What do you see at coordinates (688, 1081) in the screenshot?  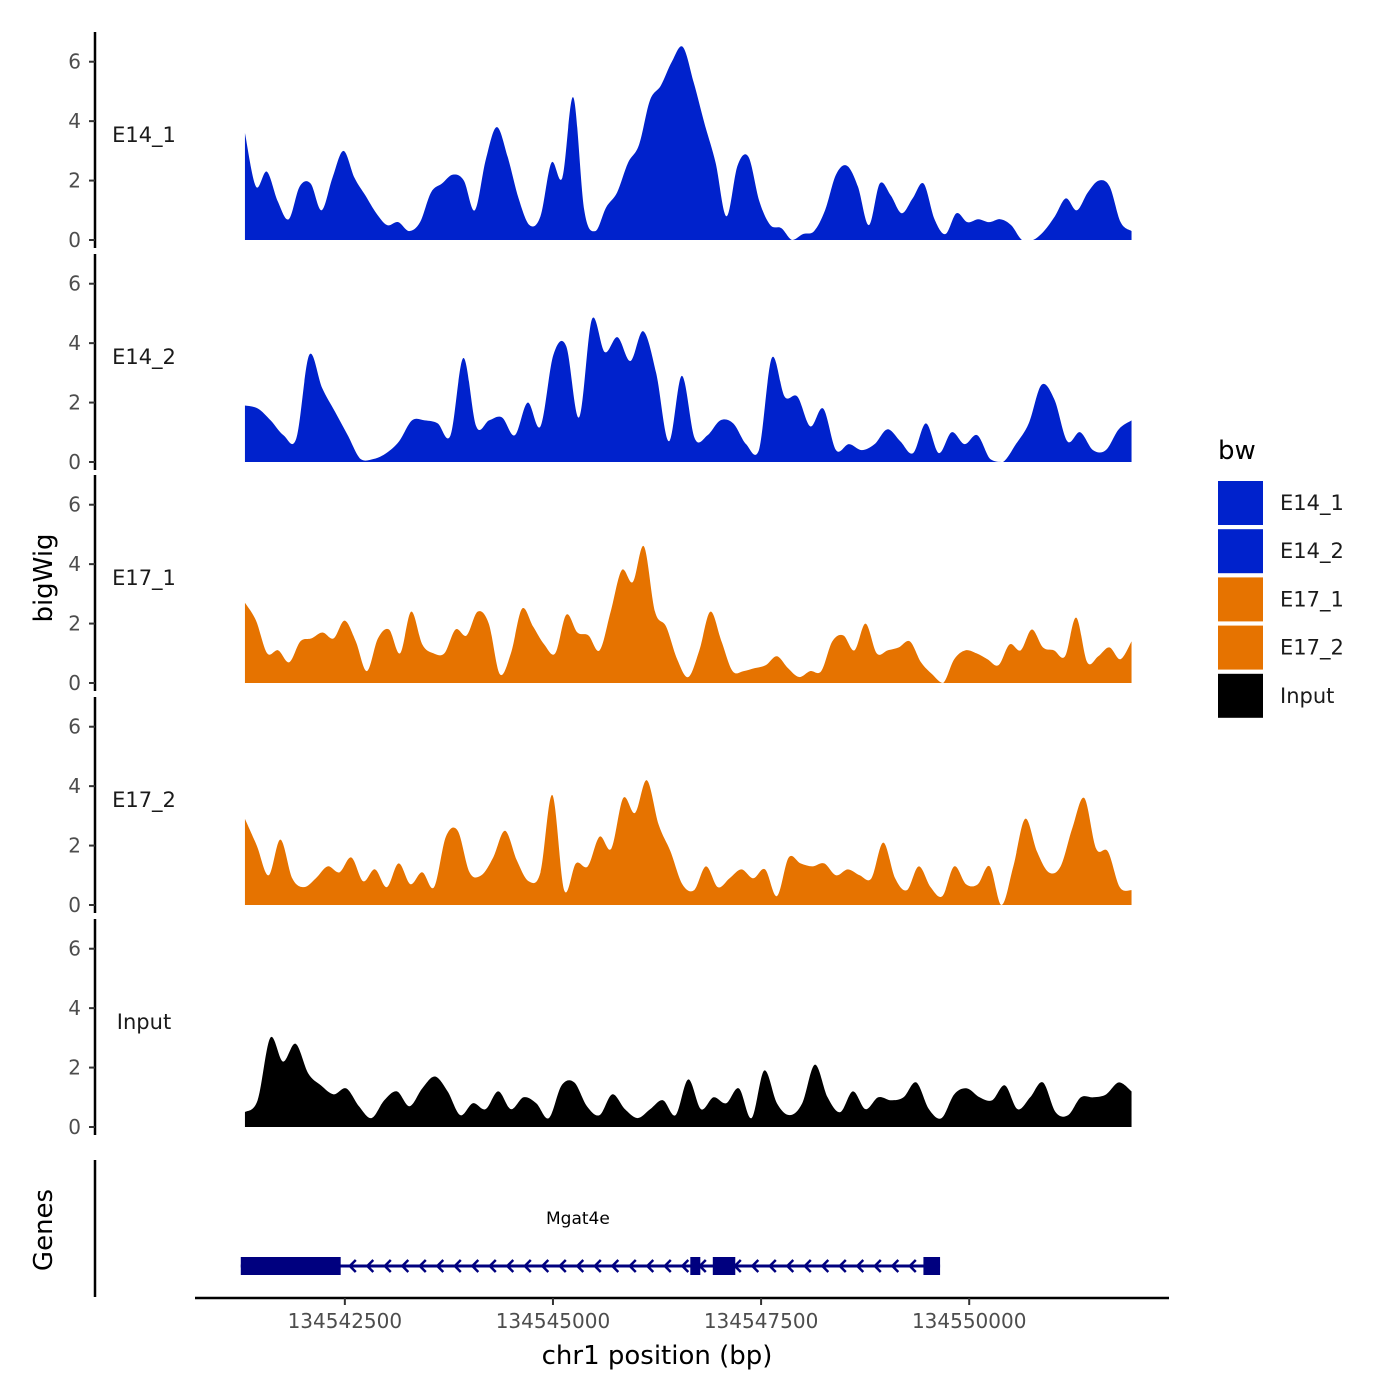 I see `area-Input` at bounding box center [688, 1081].